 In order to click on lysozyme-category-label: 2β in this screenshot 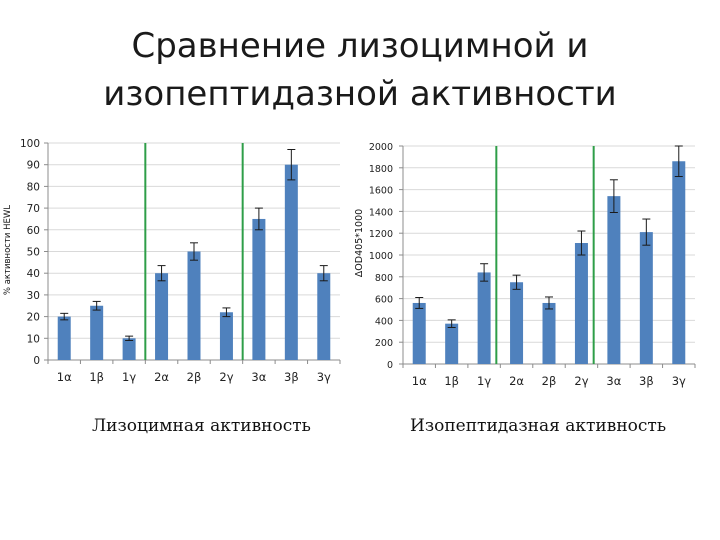, I will do `click(194, 377)`.